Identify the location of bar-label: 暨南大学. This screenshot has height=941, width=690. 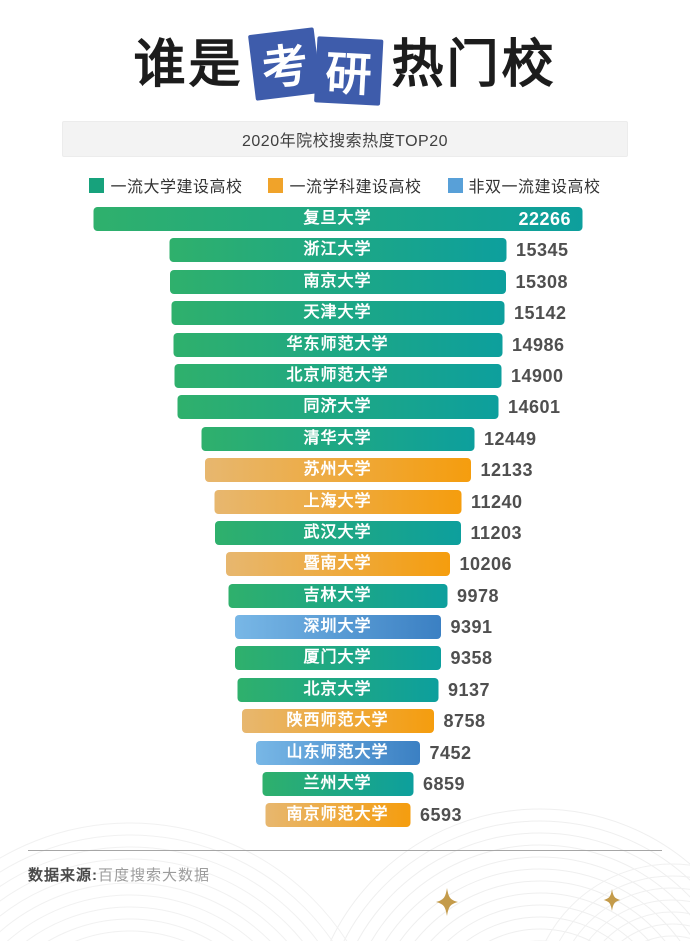
(337, 564).